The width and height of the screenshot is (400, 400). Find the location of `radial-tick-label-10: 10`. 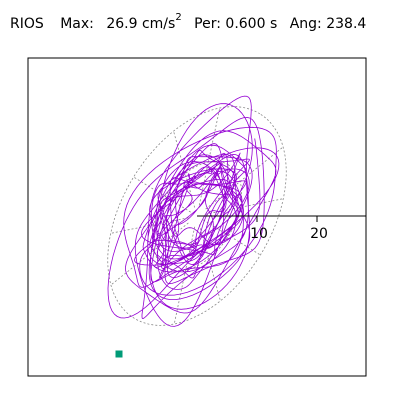

radial-tick-label-10: 10 is located at coordinates (259, 234).